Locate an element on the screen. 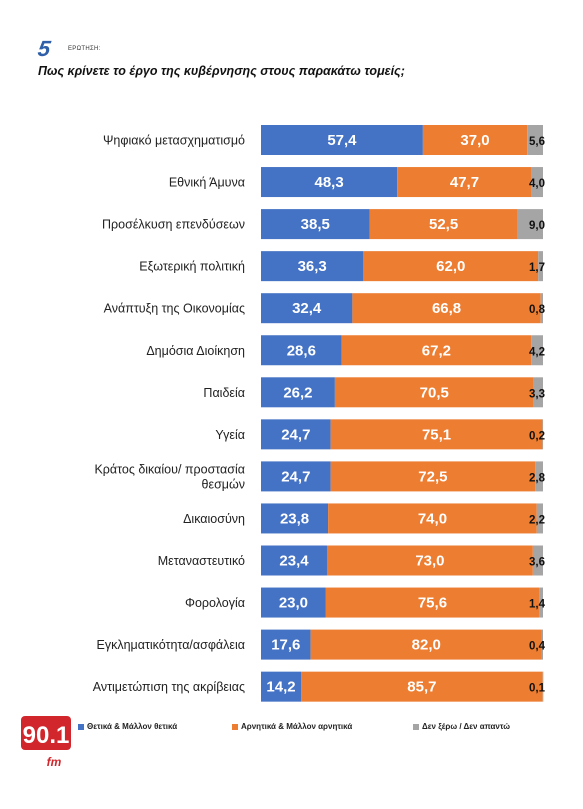  data-label-negative: 75,6 is located at coordinates (432, 603).